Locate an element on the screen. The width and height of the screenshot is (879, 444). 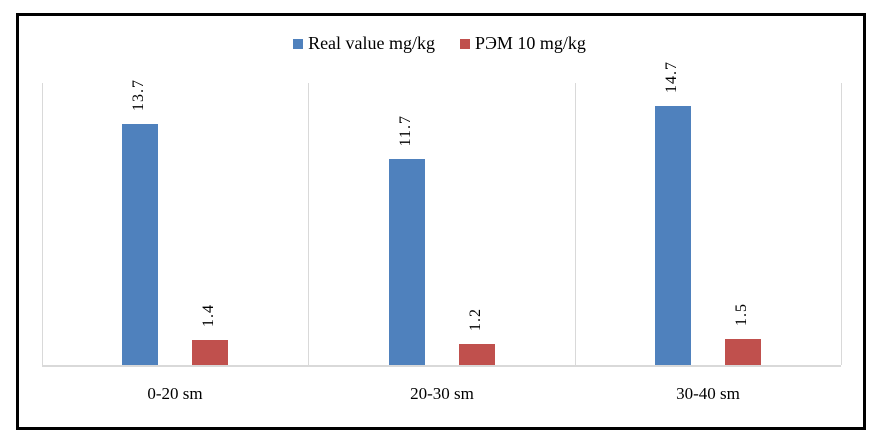
legend-item-rem: РЭМ 10 mg/kg is located at coordinates (523, 43).